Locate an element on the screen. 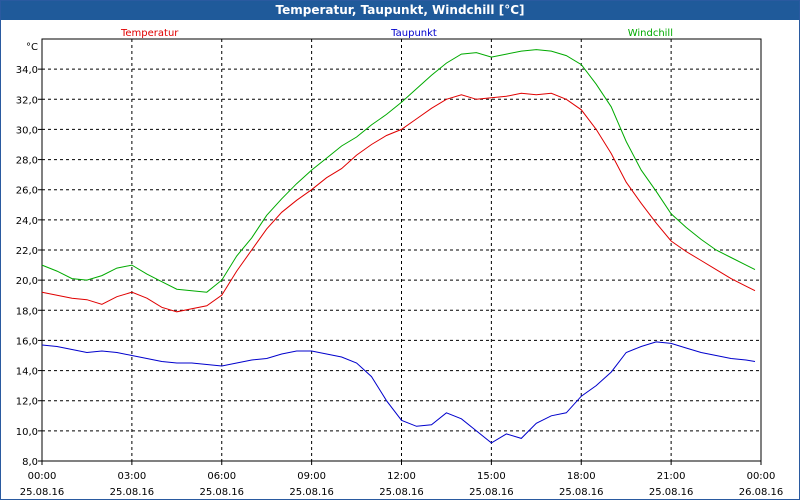 The width and height of the screenshot is (800, 500). y-unit-label: °C is located at coordinates (32, 47).